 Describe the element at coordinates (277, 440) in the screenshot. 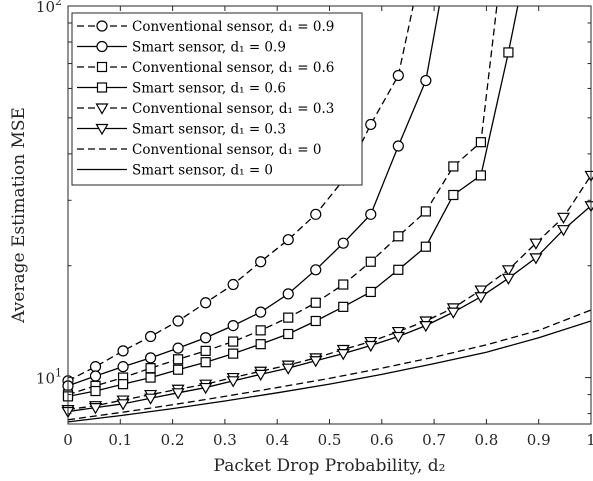

I see `x-tick-label: 0.4` at that location.